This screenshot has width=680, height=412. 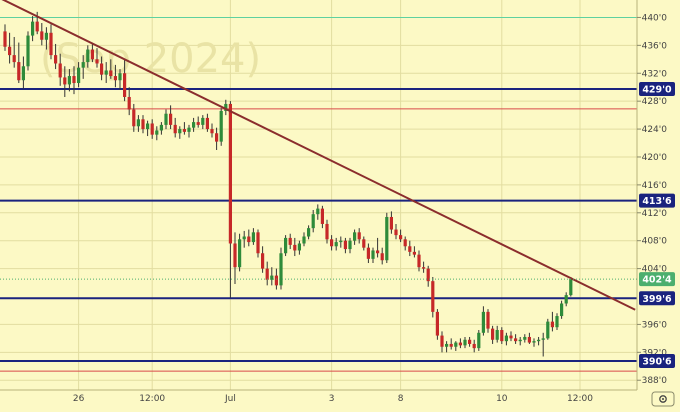 What do you see at coordinates (663, 399) in the screenshot?
I see `axis-settings-button` at bounding box center [663, 399].